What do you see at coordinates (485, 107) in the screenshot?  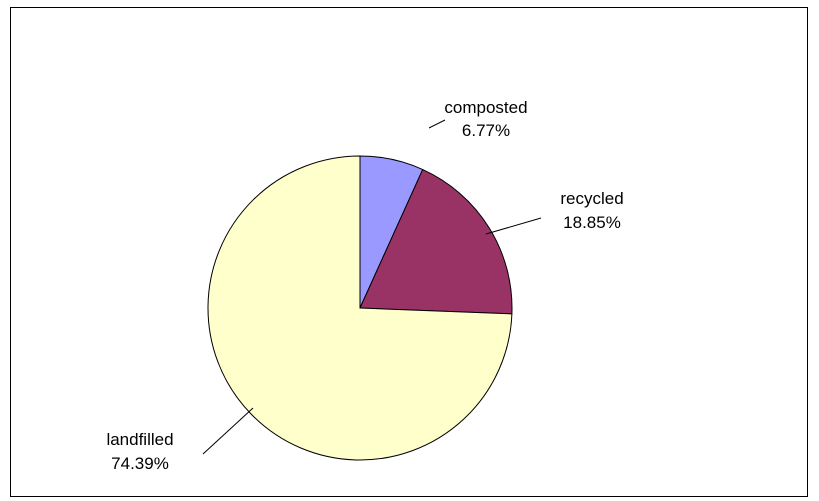 I see `slice-label-composted: composted` at bounding box center [485, 107].